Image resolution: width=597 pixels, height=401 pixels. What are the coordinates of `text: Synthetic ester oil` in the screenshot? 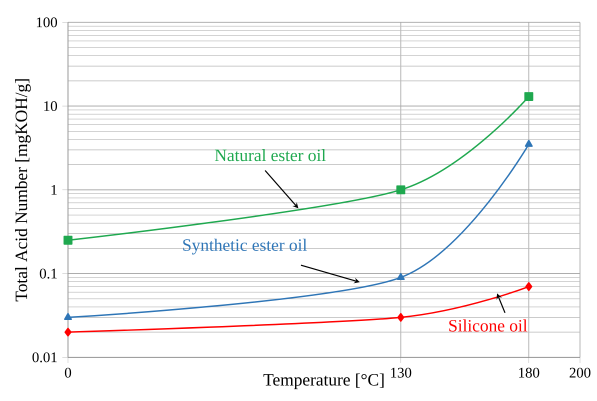 It's located at (245, 246).